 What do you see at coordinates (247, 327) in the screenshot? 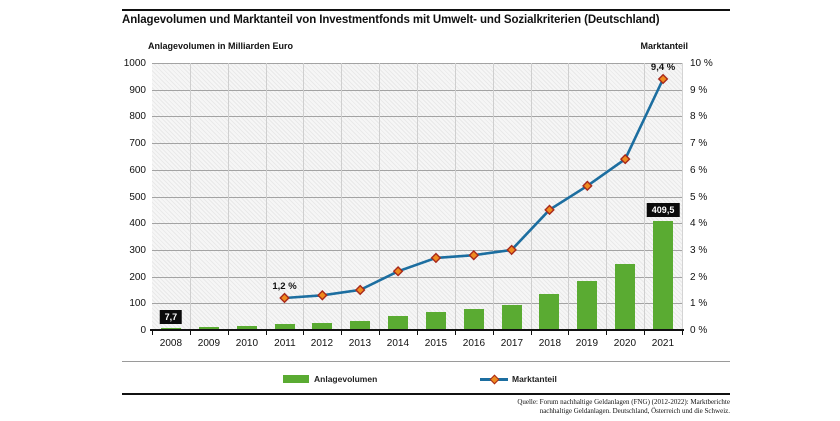
I see `bar-2010` at bounding box center [247, 327].